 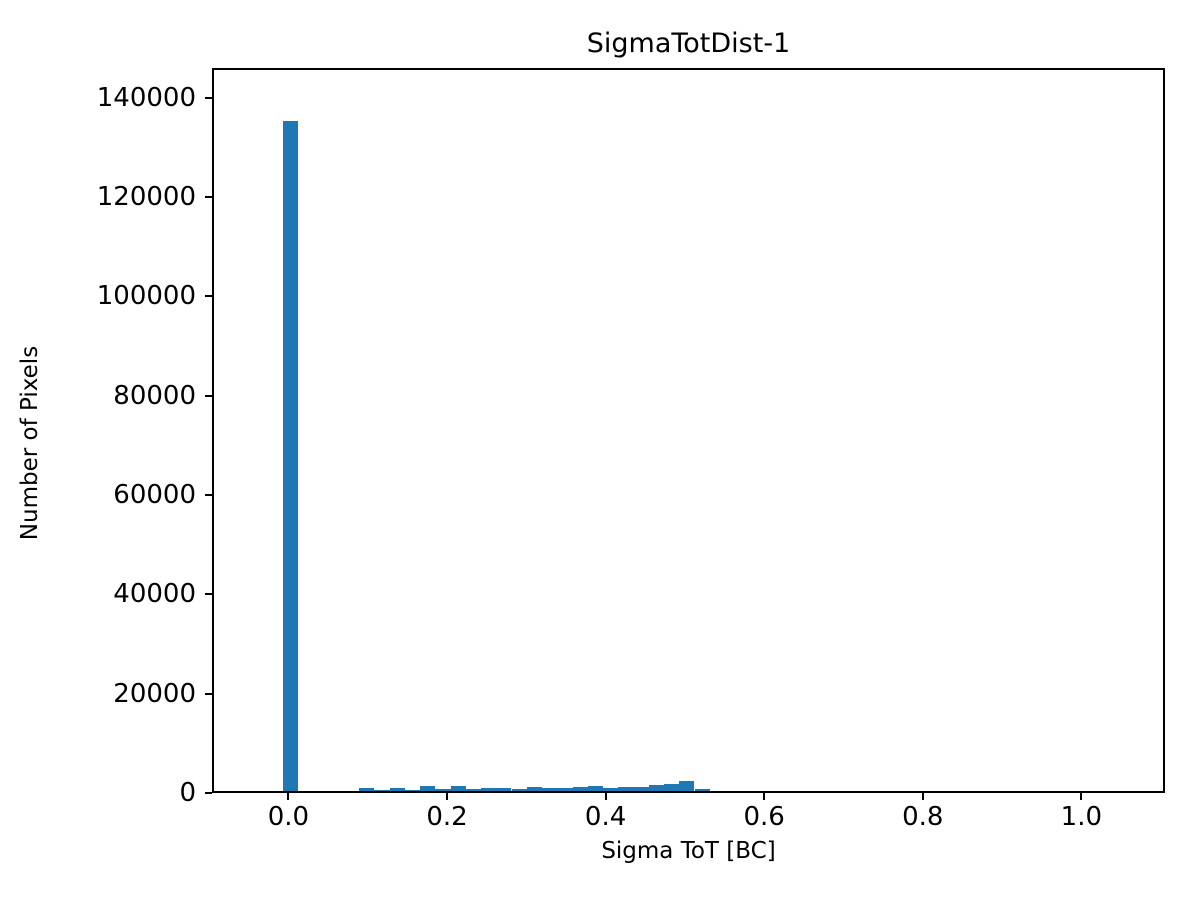 I want to click on y-tick-label: 20000, so click(x=154, y=693).